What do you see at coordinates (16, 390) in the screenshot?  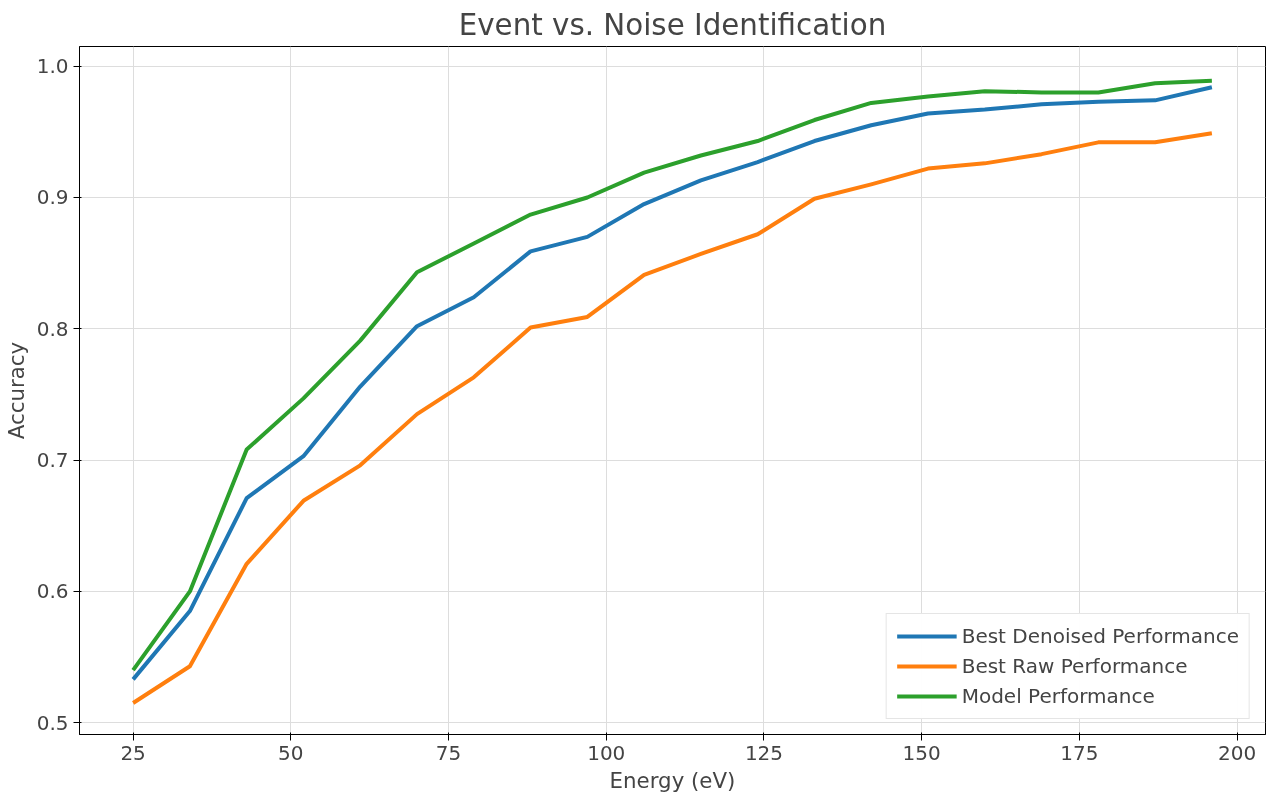 I see `y-axis-title: Accuracy` at bounding box center [16, 390].